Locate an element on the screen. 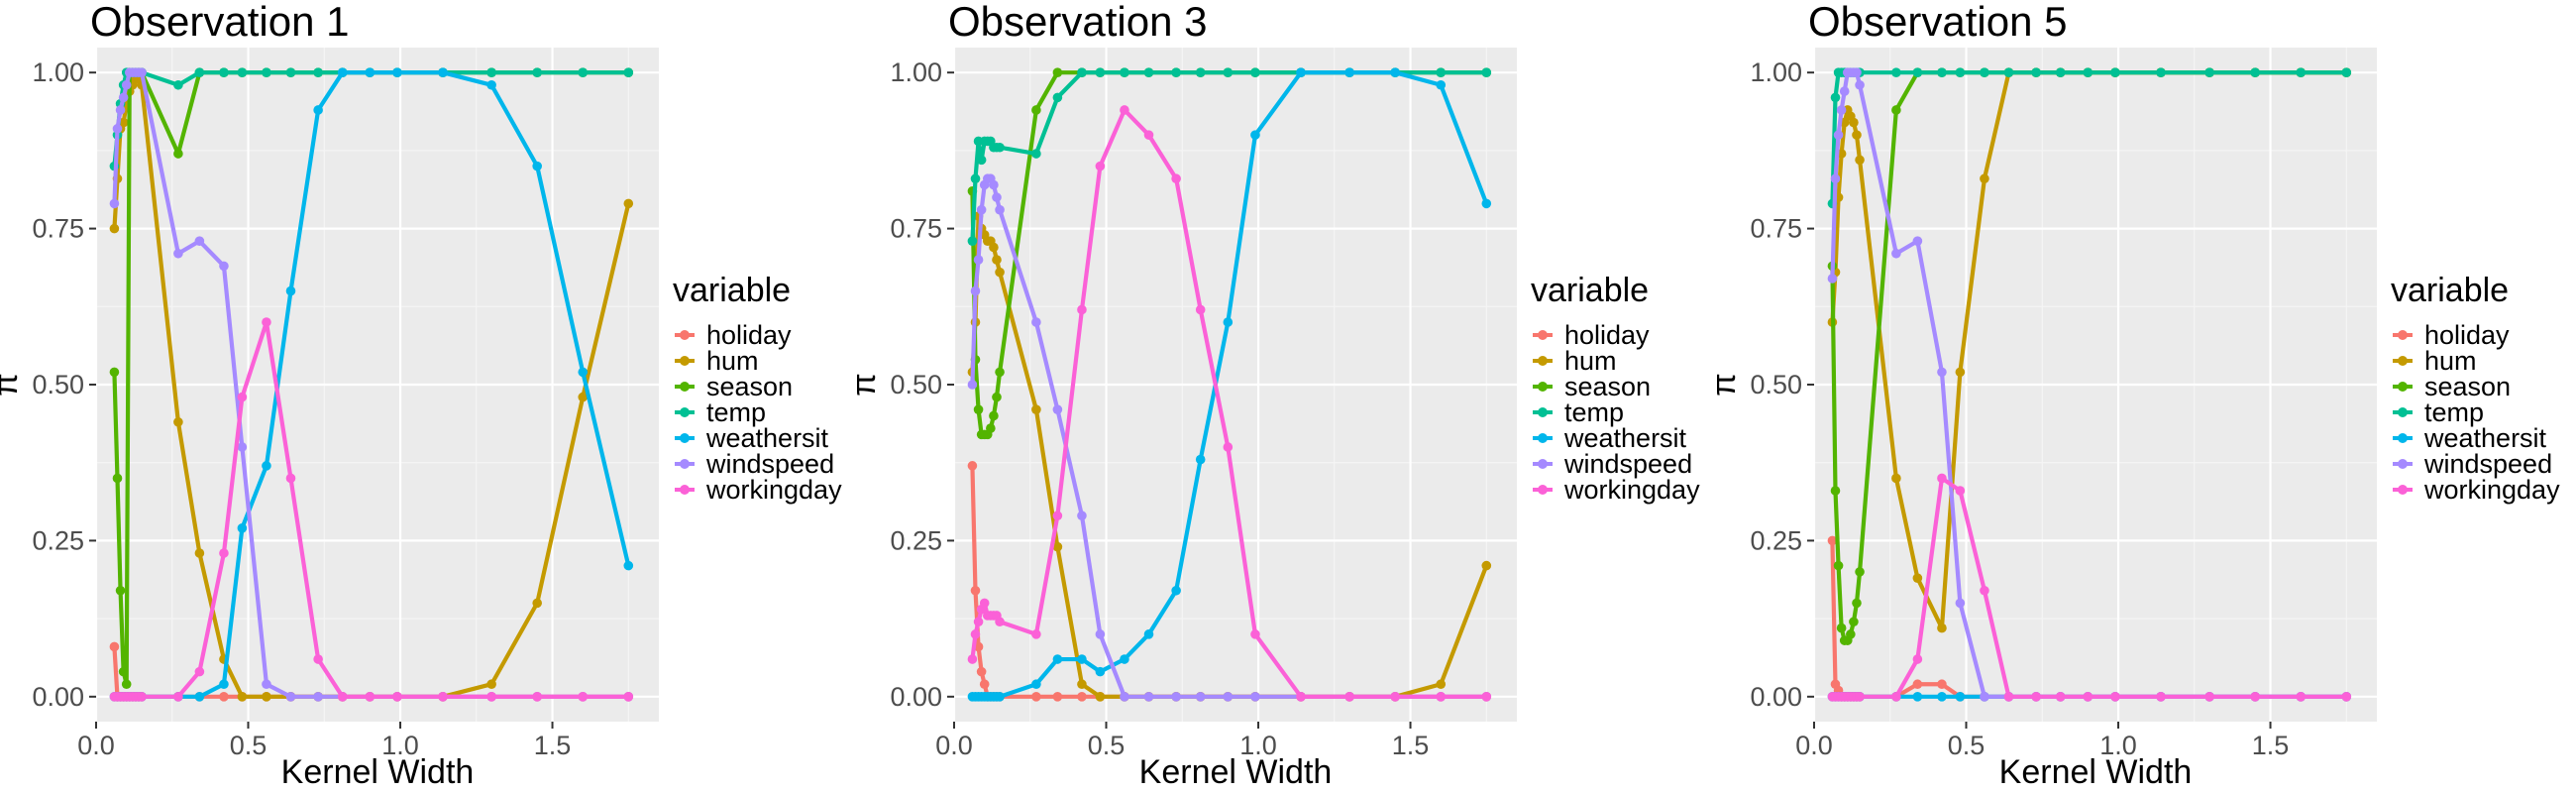 This screenshot has height=793, width=2576. chart-3-legend-label-workingday: workingday is located at coordinates (2491, 490).